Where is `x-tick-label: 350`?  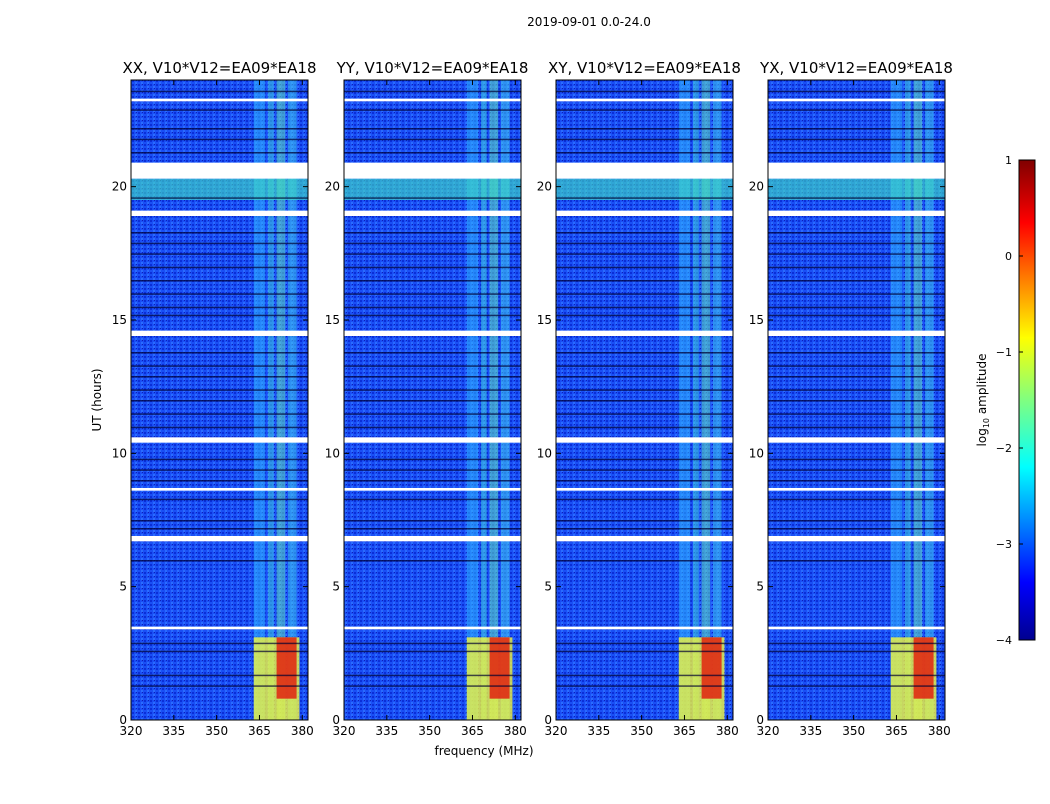
x-tick-label: 350 is located at coordinates (641, 731).